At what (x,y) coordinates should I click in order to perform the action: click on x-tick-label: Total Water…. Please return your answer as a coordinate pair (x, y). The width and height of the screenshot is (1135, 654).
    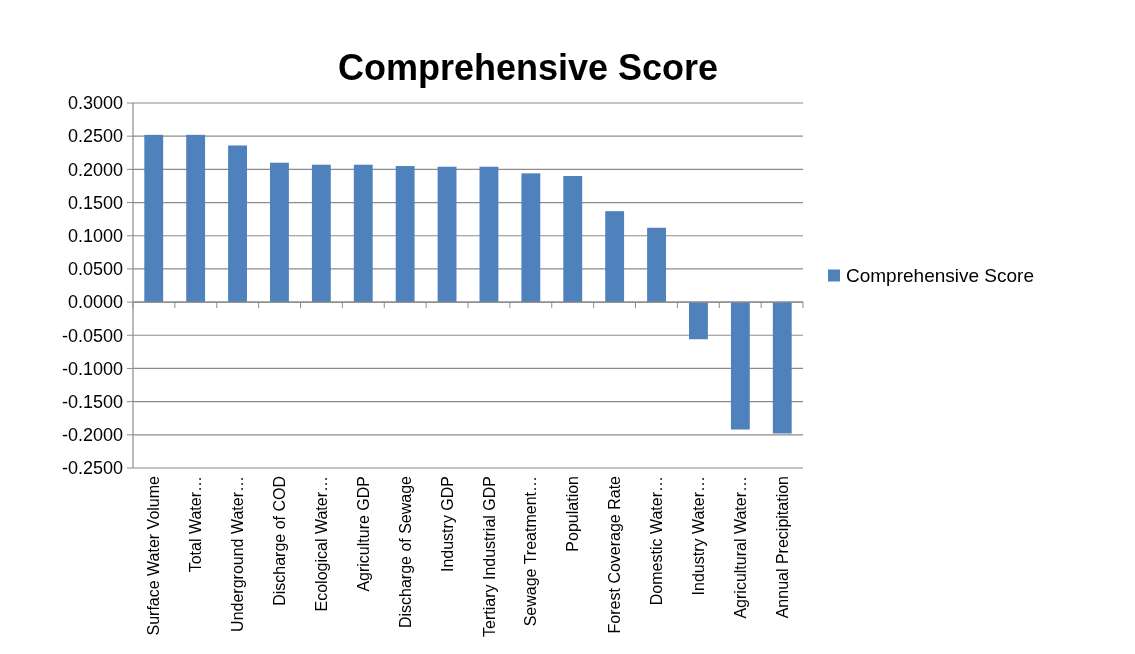
    Looking at the image, I should click on (196, 524).